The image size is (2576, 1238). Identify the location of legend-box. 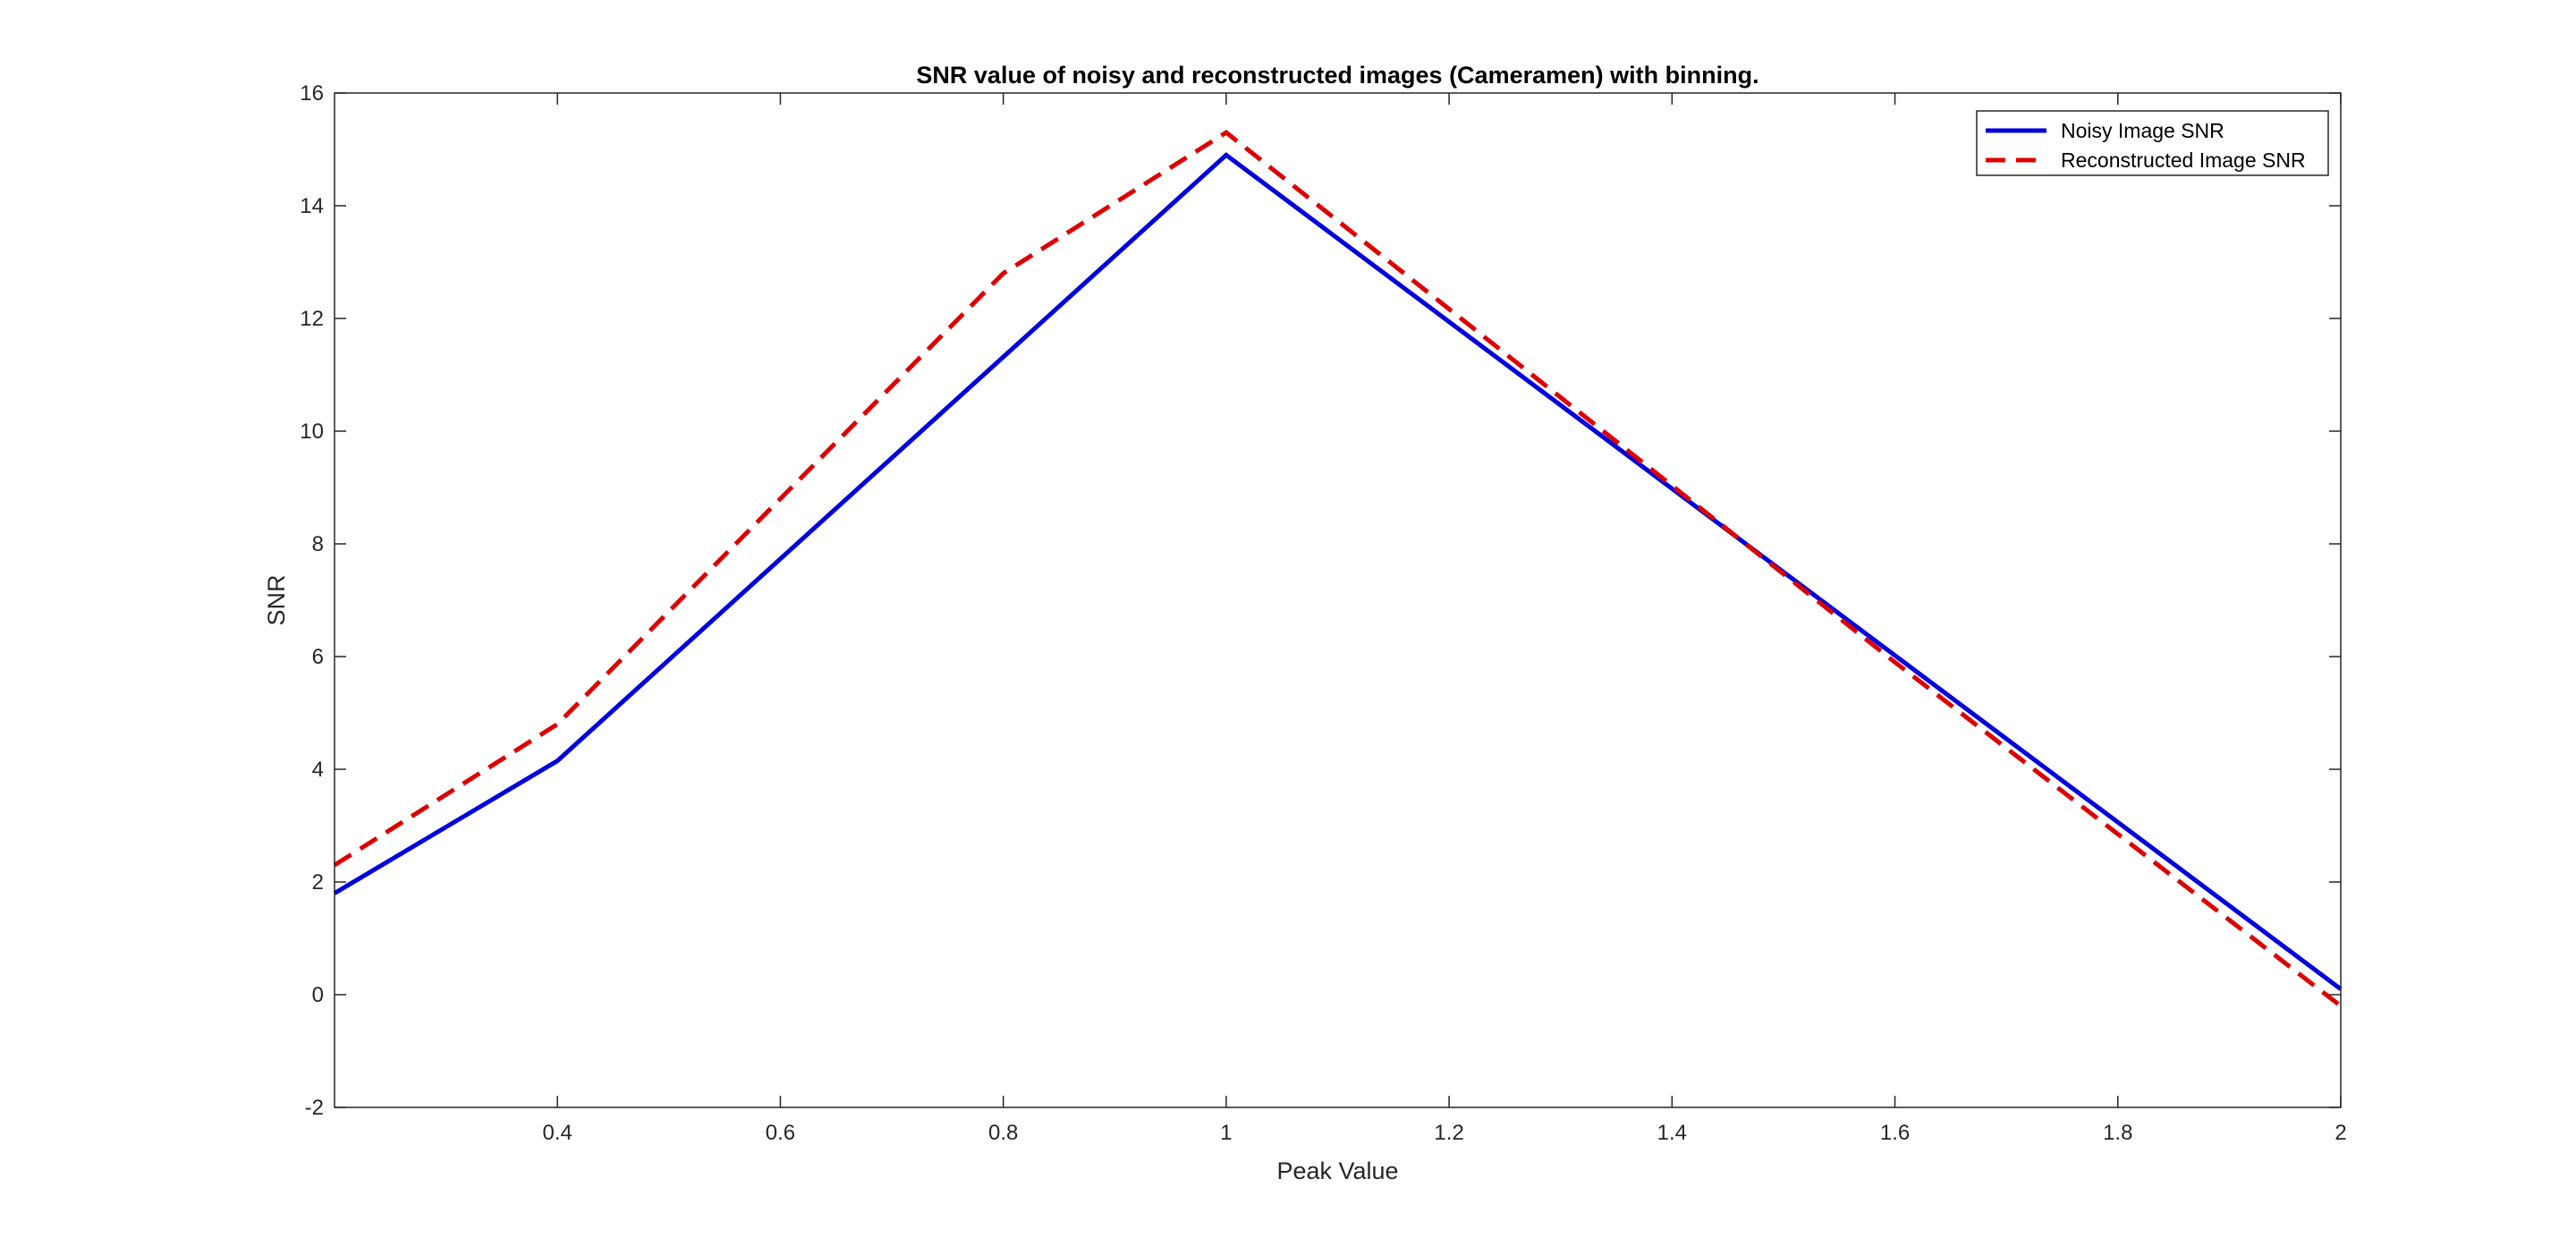
(2152, 143).